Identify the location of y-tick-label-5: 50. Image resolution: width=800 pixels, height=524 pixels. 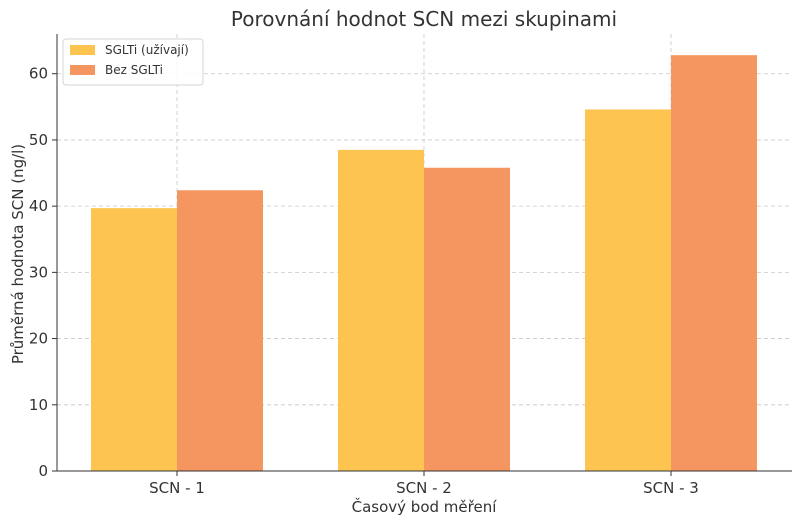
(38, 140).